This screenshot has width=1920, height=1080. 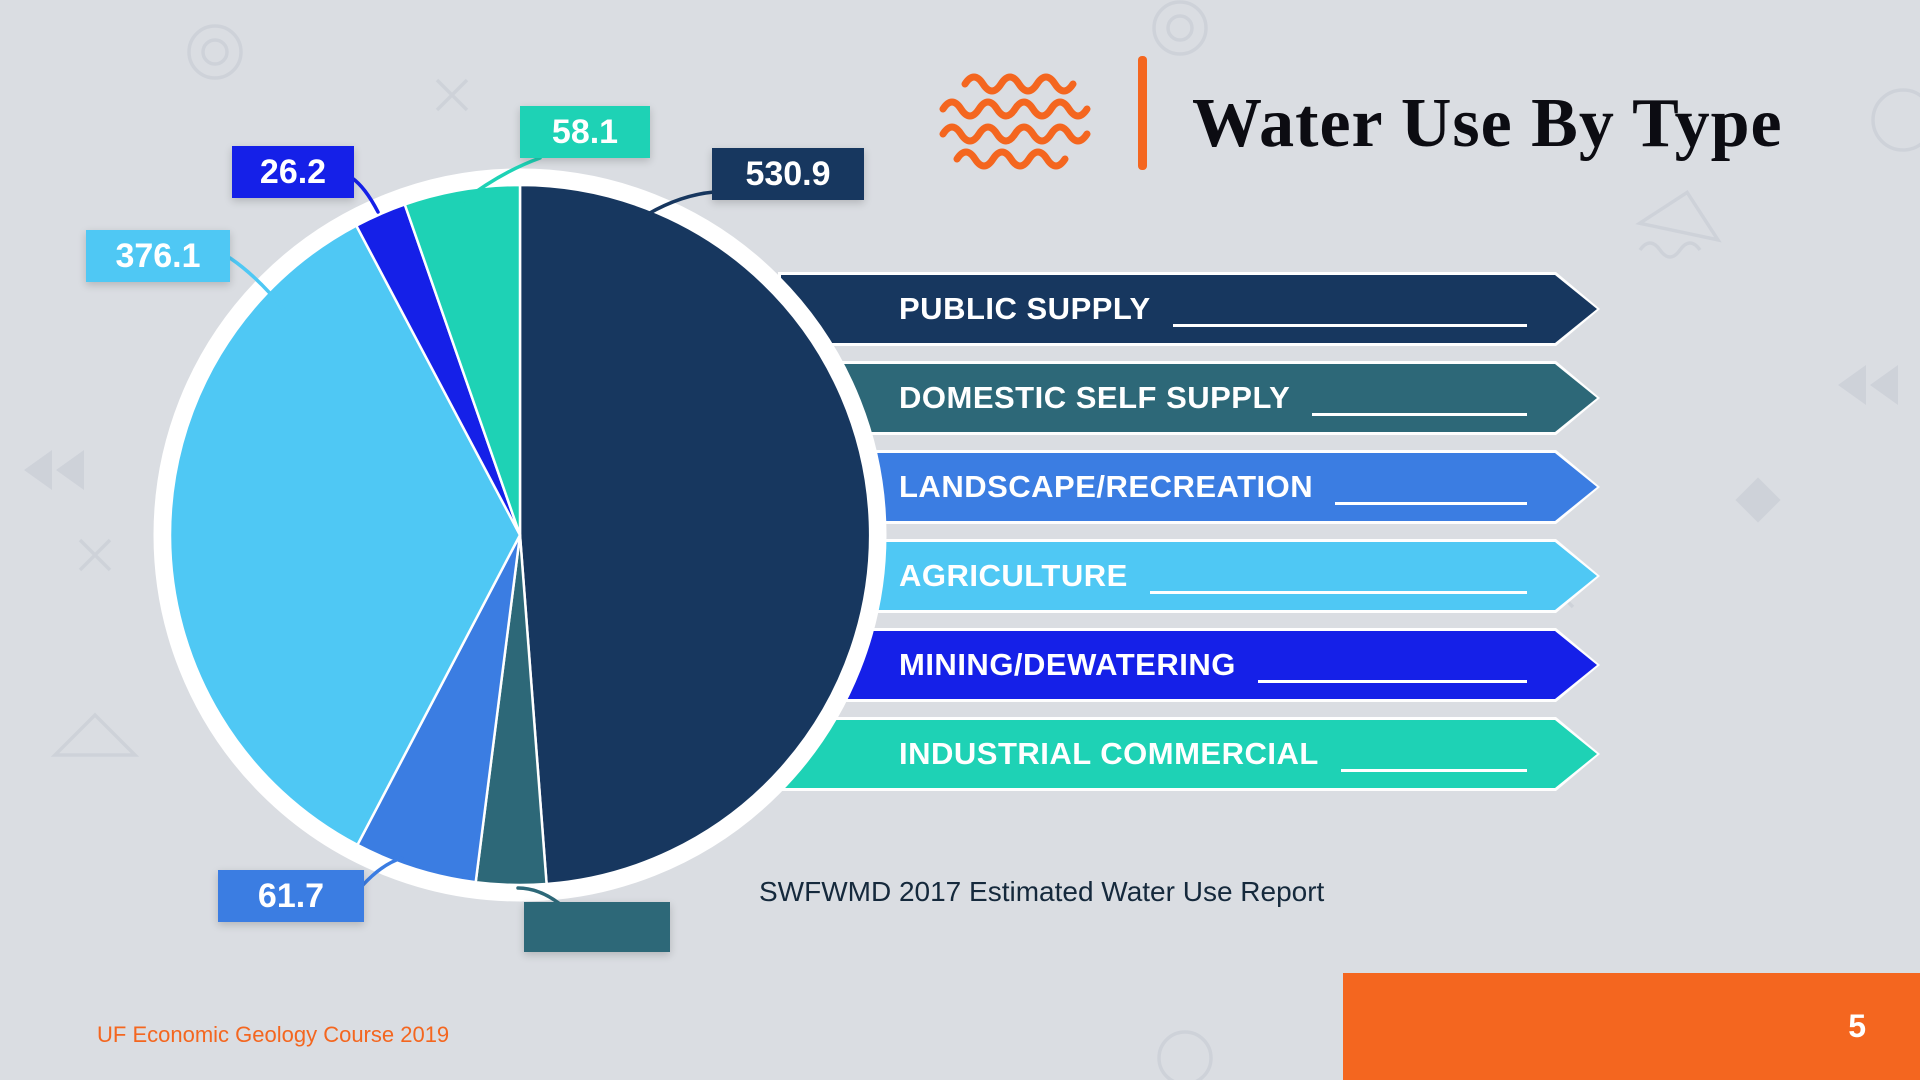 I want to click on data-label-mining-dewatering: 26.2, so click(x=293, y=172).